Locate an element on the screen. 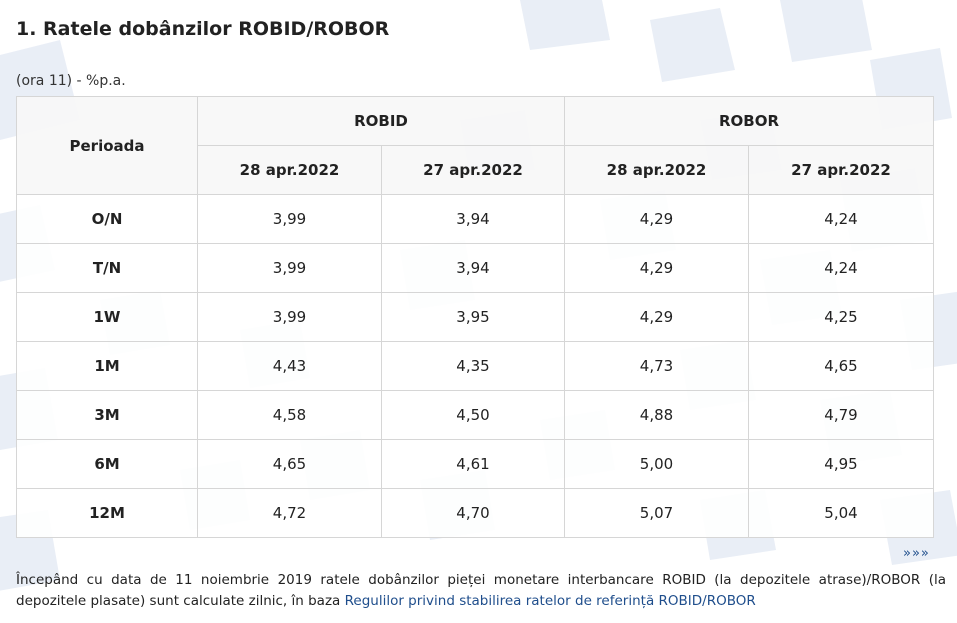 This screenshot has height=623, width=957. table-row: 6M 4,65 4,61 5,00 4,95 is located at coordinates (475, 464).